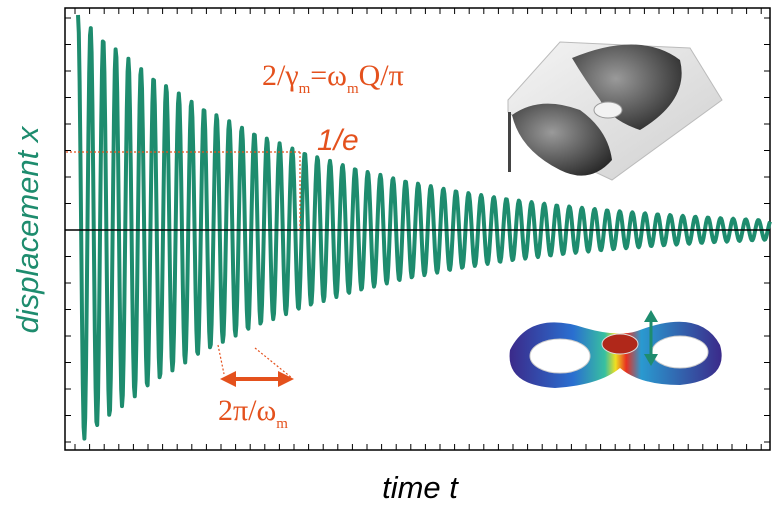  Describe the element at coordinates (615, 111) in the screenshot. I see `sem-inset` at that location.